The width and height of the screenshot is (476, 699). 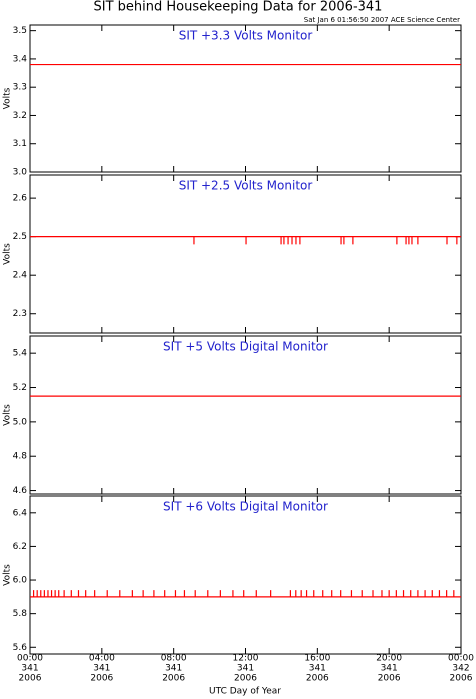 I want to click on y-tick-label: 3.4, so click(x=20, y=59).